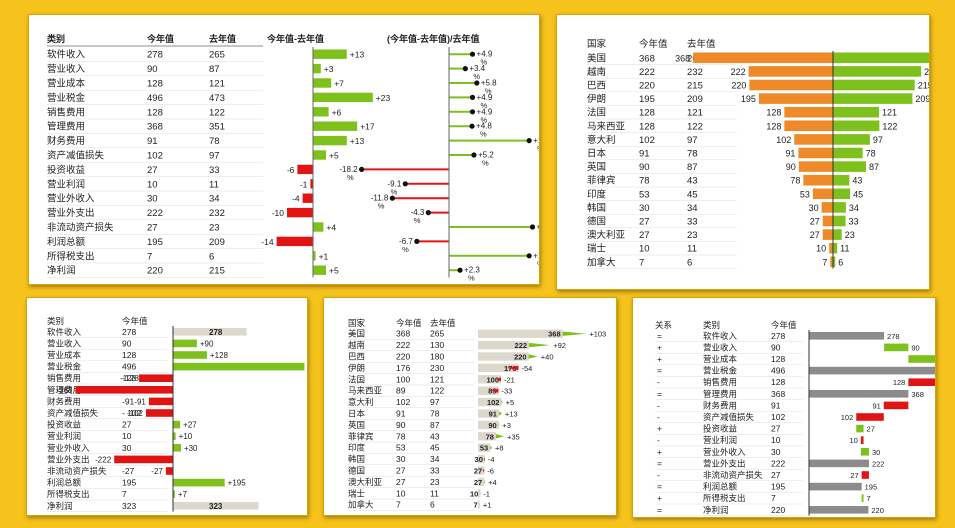 The width and height of the screenshot is (955, 528). What do you see at coordinates (433, 38) in the screenshot?
I see `column-header: (今年值-去年值)/去年值` at bounding box center [433, 38].